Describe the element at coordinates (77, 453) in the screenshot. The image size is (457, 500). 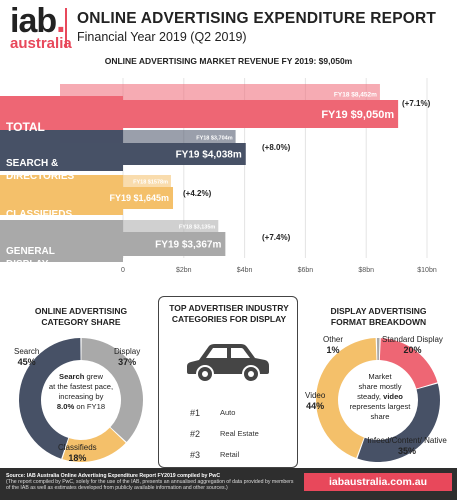
I see `donut-label-classifieds: Classifieds 18%` at that location.